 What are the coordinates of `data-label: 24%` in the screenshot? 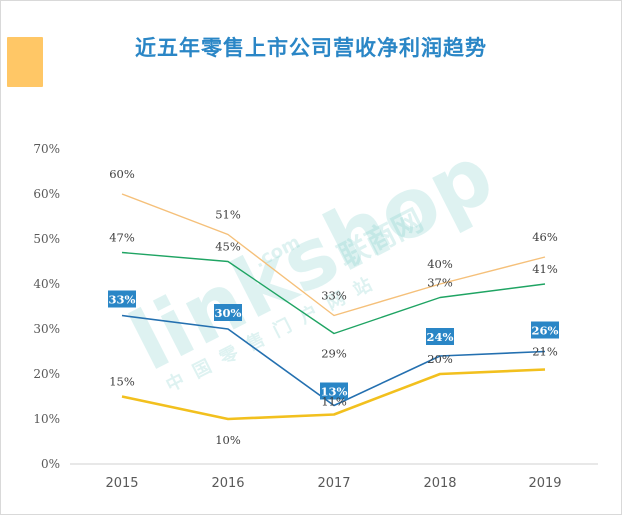 It's located at (440, 337).